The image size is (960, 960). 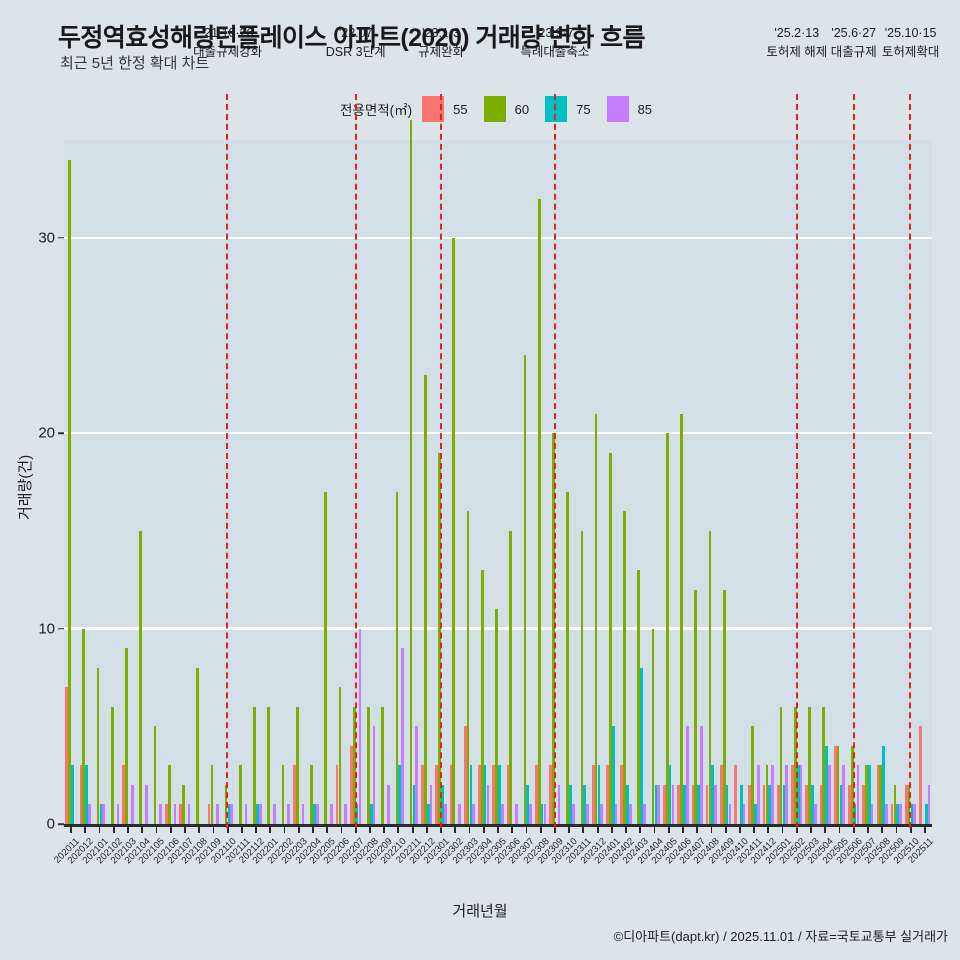 What do you see at coordinates (506, 109) in the screenshot?
I see `legend-item-60: 60` at bounding box center [506, 109].